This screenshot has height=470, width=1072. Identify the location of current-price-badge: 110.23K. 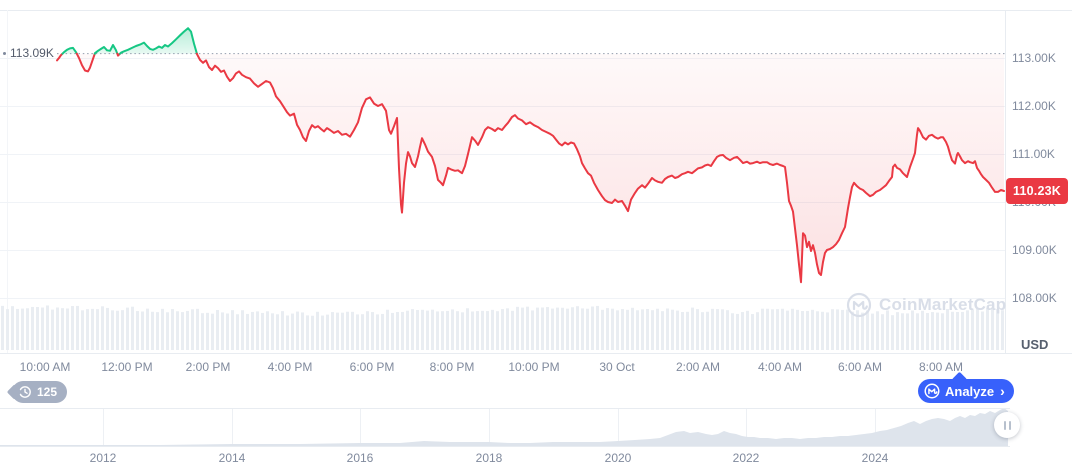
(1037, 191).